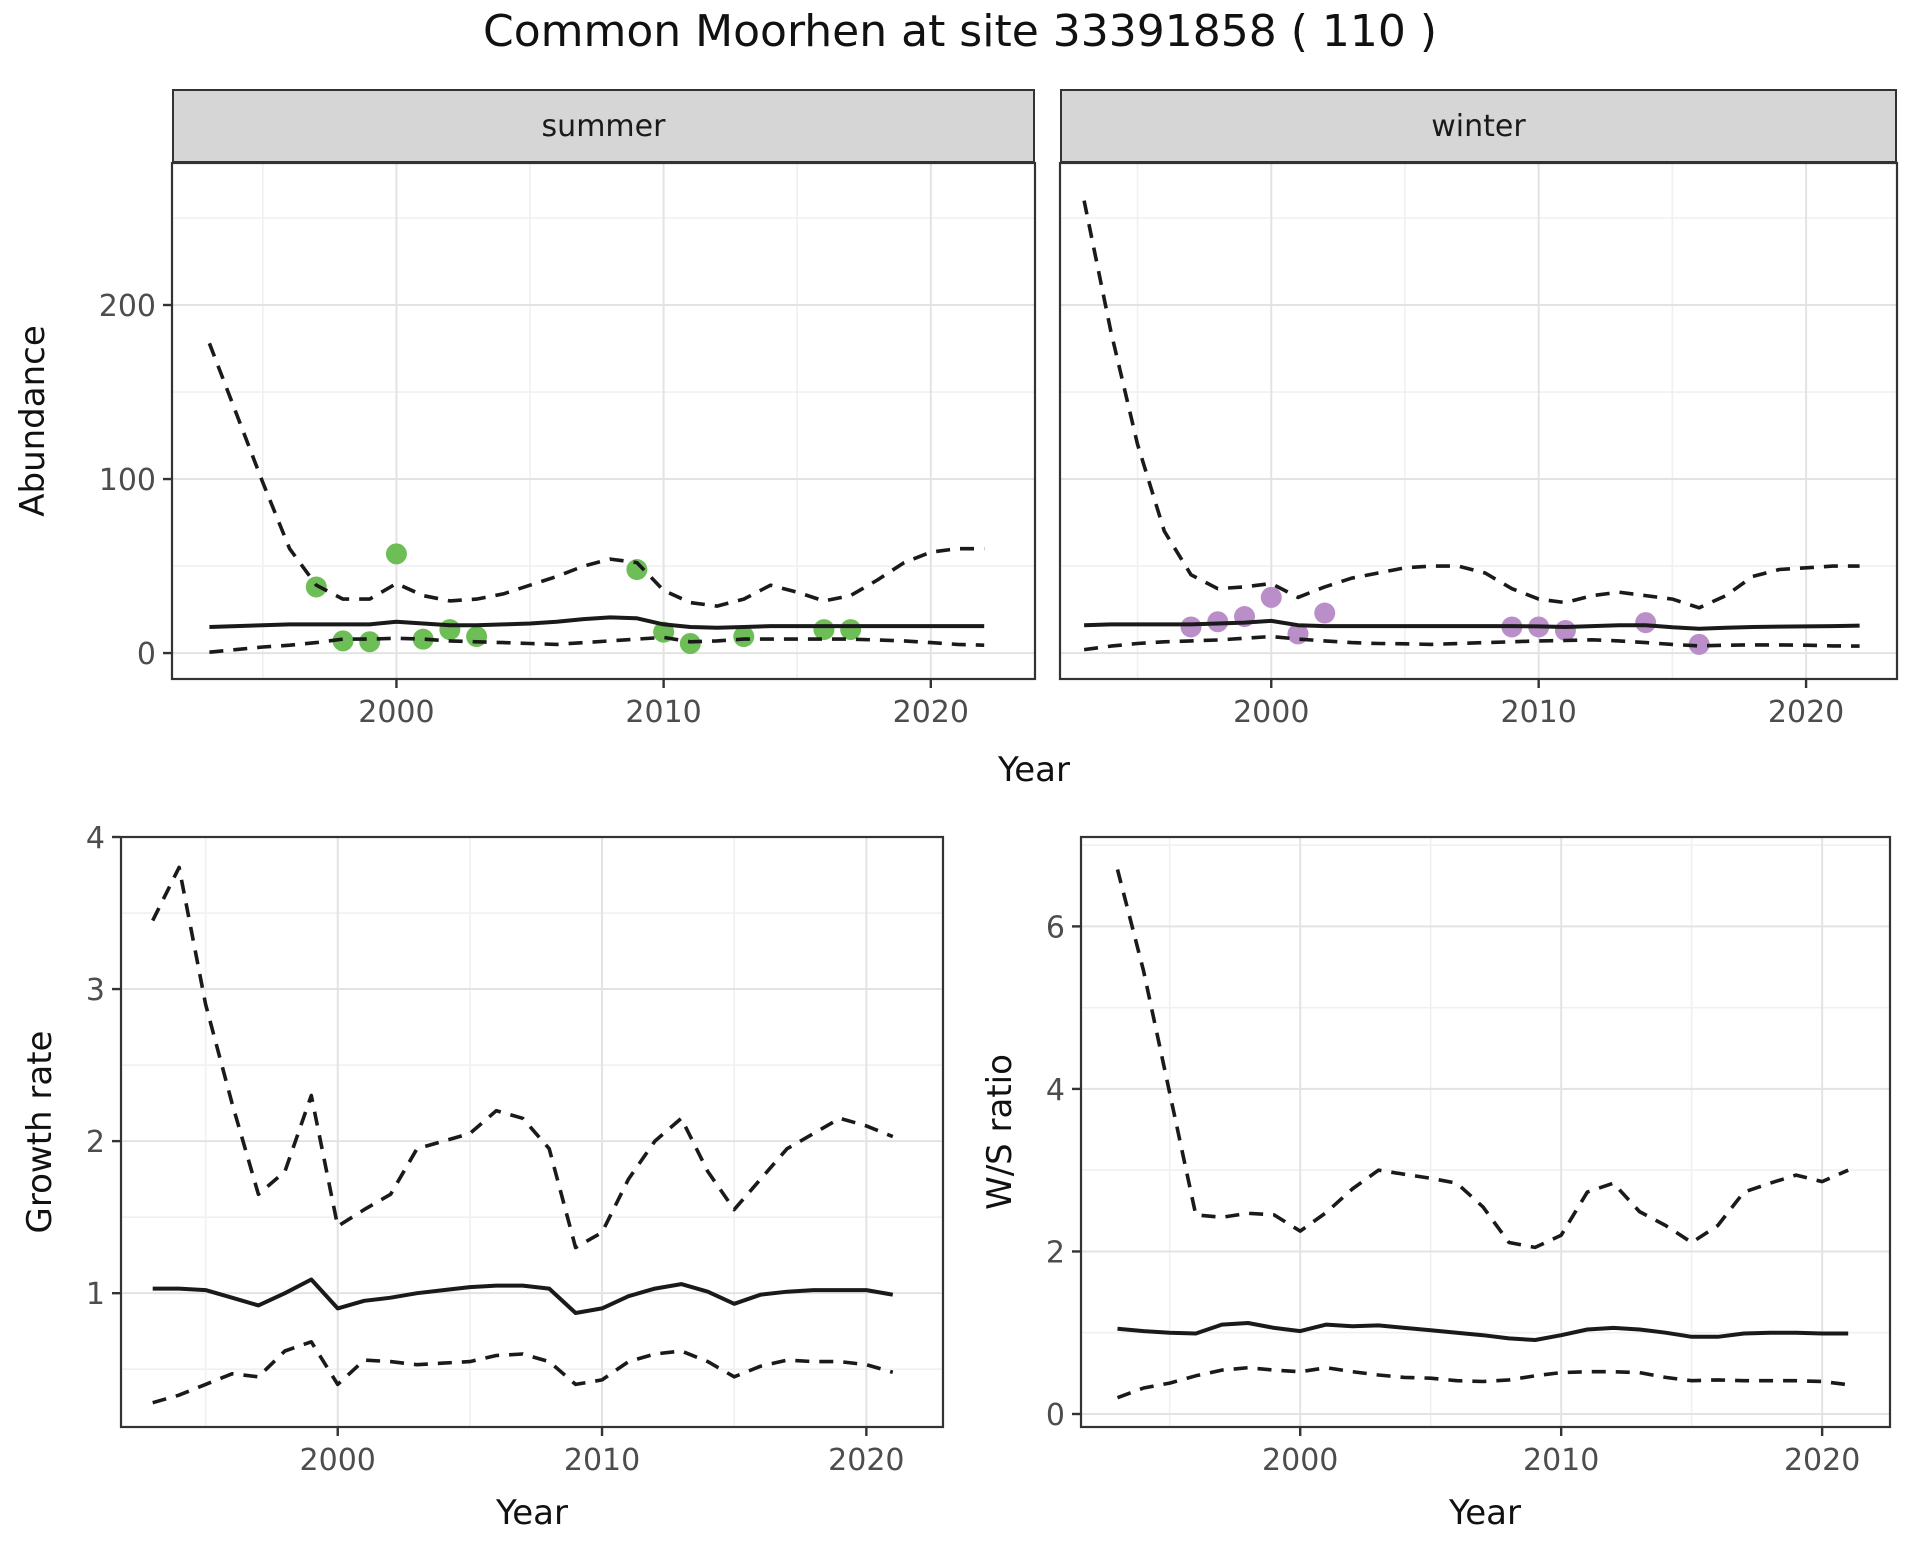 This screenshot has height=1560, width=1920. I want to click on facet-strip-winter-label: winter, so click(1478, 126).